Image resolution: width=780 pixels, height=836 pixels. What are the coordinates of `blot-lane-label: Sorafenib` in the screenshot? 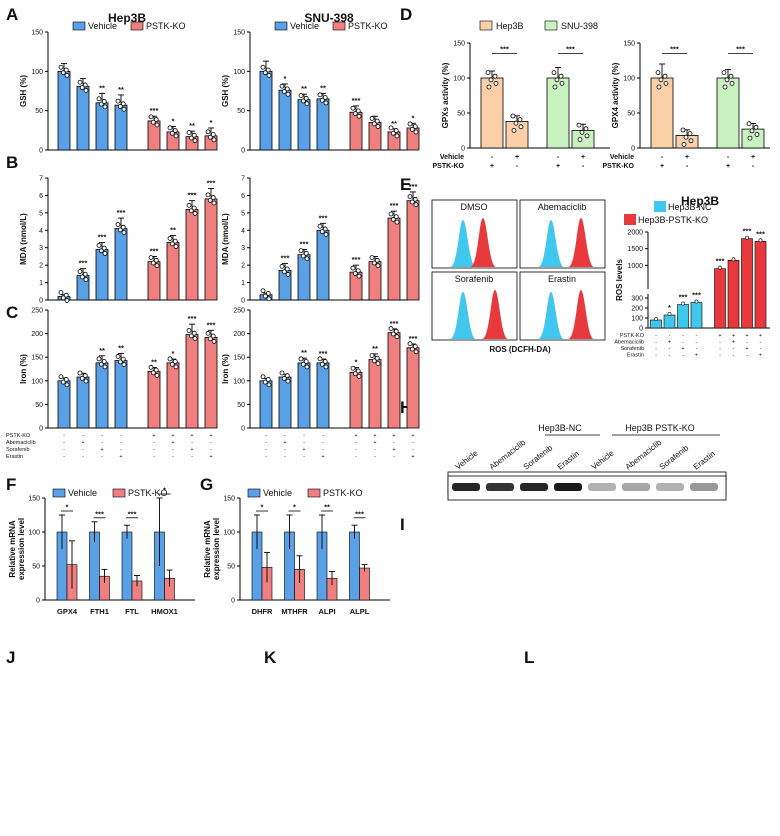 It's located at (538, 457).